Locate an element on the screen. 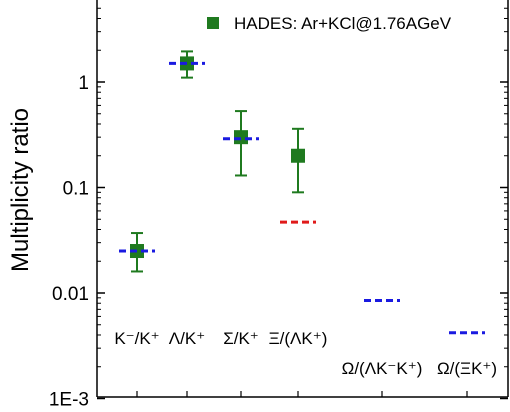 The image size is (510, 412). category-label: Ξ/(ΛK⁺) is located at coordinates (298, 338).